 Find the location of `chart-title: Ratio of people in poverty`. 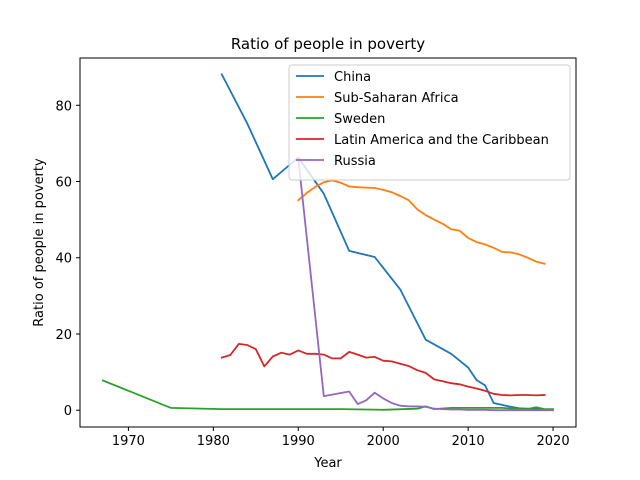

chart-title: Ratio of people in poverty is located at coordinates (328, 44).